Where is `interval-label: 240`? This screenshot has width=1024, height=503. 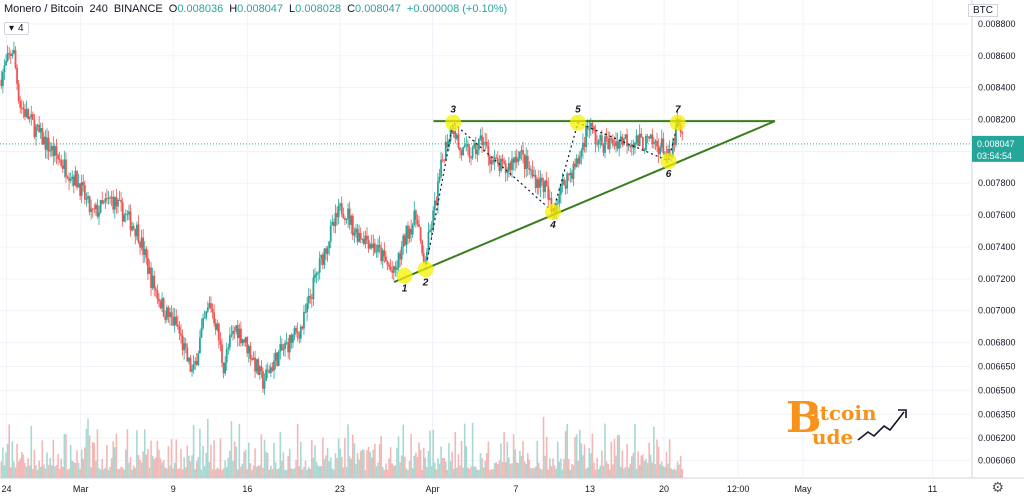
interval-label: 240 is located at coordinates (98, 9).